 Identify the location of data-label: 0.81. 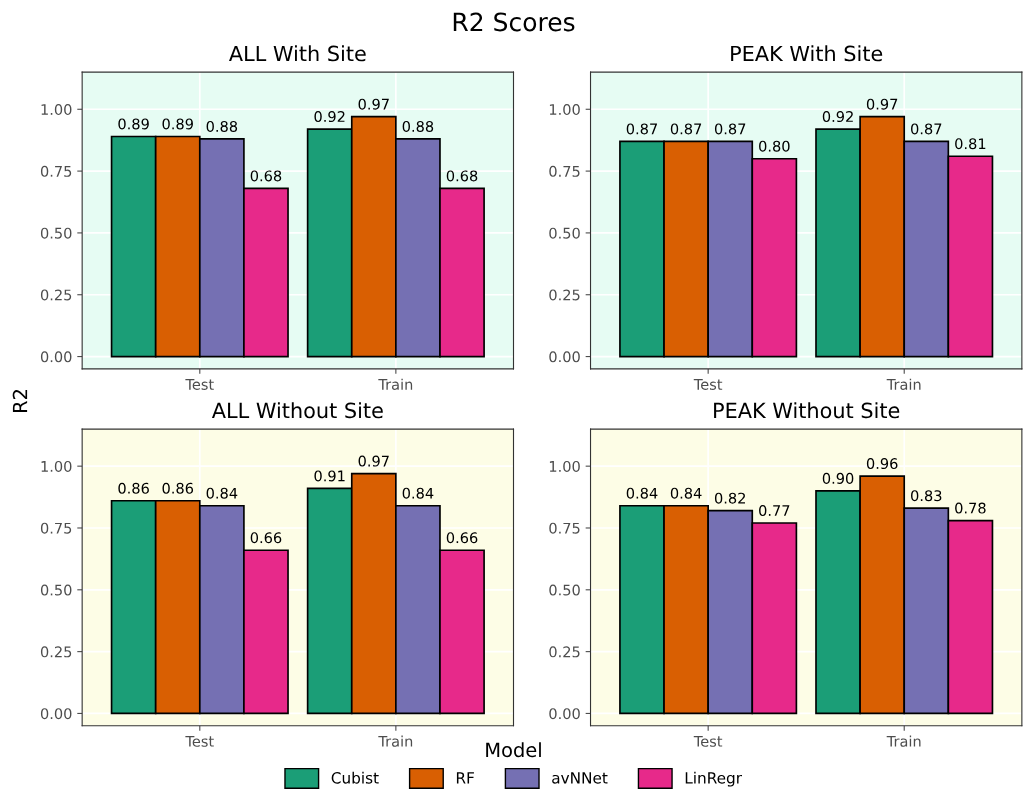
(970, 144).